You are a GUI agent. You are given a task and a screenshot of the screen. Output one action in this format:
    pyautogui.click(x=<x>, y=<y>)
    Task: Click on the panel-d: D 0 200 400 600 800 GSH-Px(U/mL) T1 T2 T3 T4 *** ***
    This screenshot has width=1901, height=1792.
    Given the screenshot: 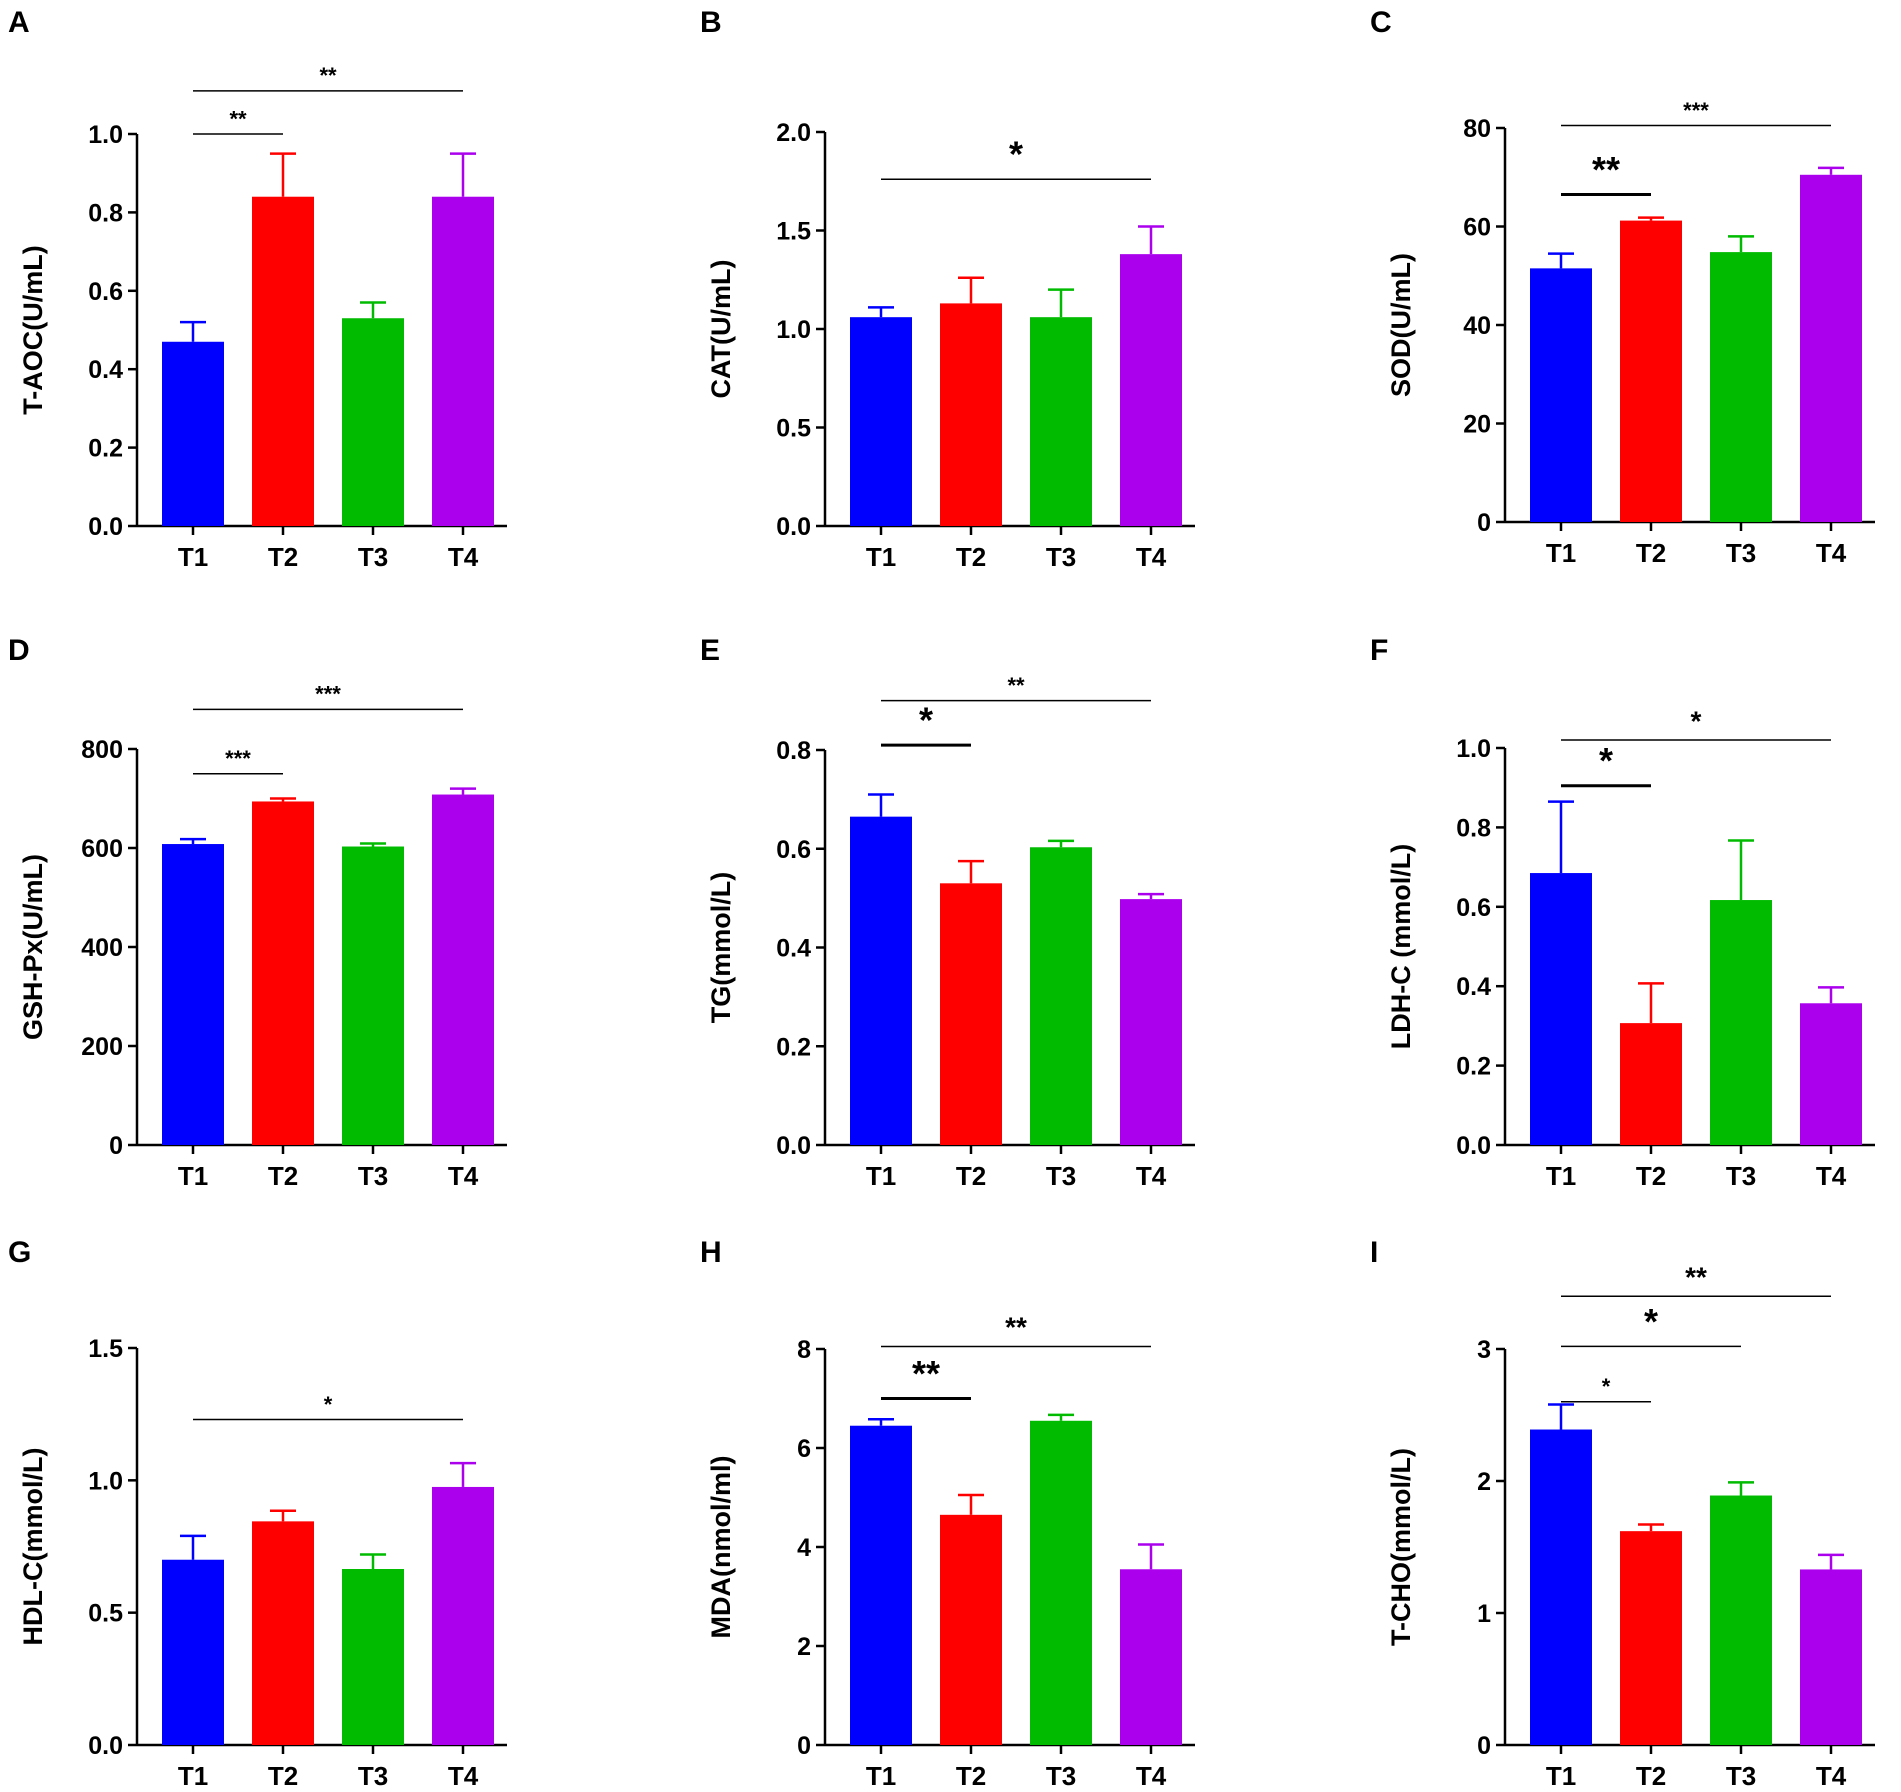 What is the action you would take?
    pyautogui.click(x=257, y=912)
    